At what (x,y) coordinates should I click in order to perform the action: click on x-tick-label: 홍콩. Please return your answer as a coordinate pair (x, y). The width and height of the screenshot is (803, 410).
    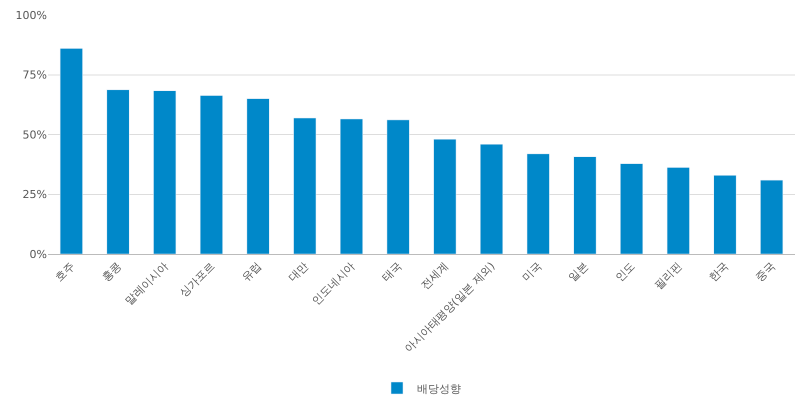
    Looking at the image, I should click on (111, 272).